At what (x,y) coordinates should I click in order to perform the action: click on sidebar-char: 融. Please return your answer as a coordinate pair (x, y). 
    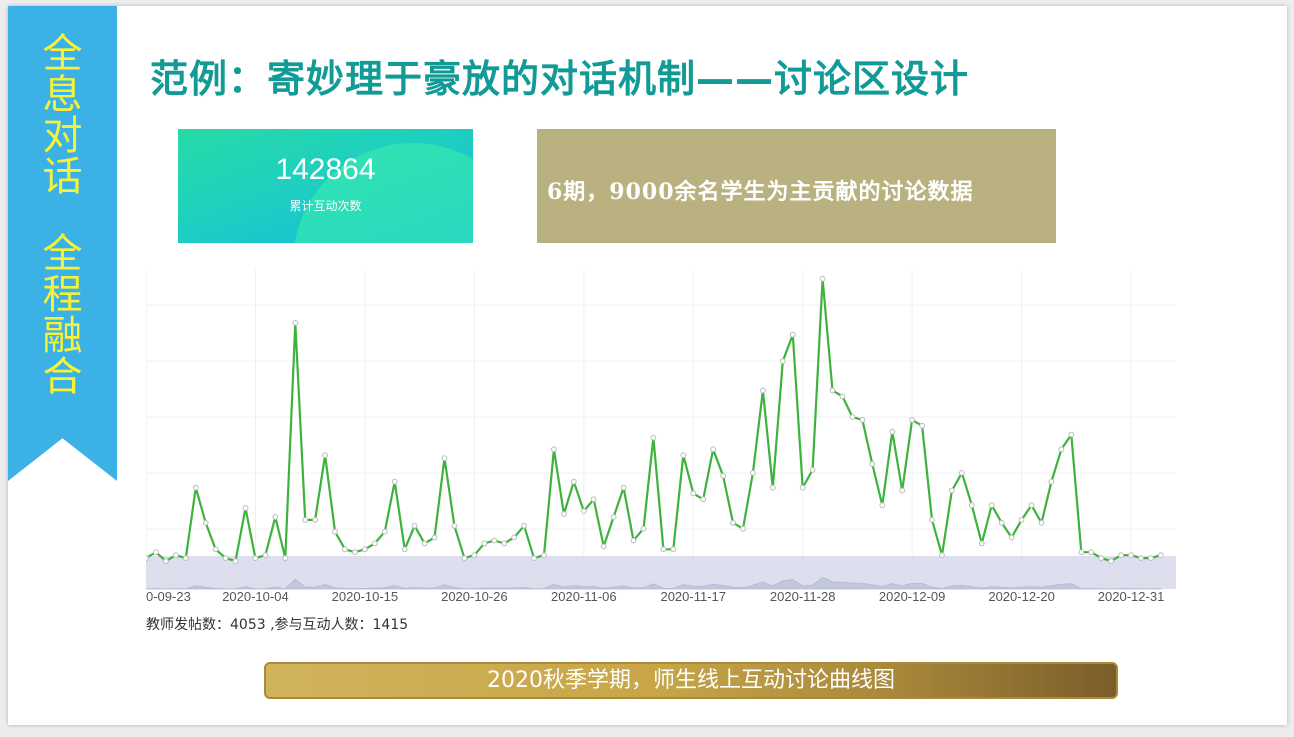
    Looking at the image, I should click on (62, 336).